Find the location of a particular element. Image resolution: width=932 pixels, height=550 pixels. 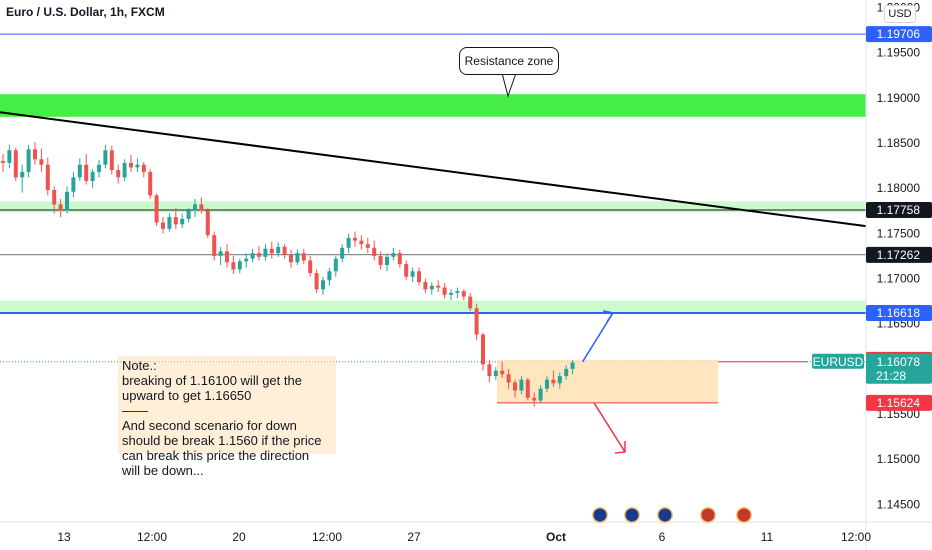

price-badge-label: 1.19706 is located at coordinates (899, 34).